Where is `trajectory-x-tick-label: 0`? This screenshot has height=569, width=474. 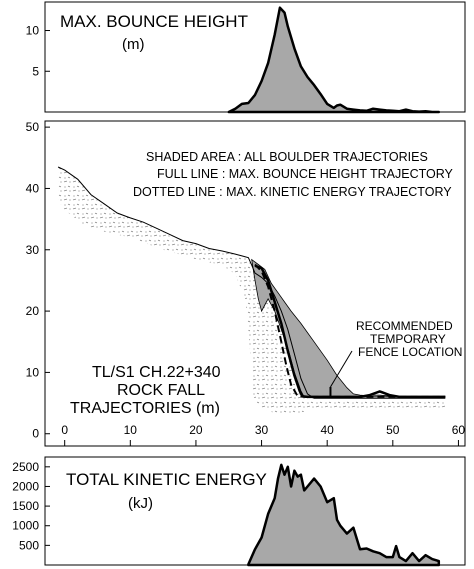
trajectory-x-tick-label: 0 is located at coordinates (64, 430).